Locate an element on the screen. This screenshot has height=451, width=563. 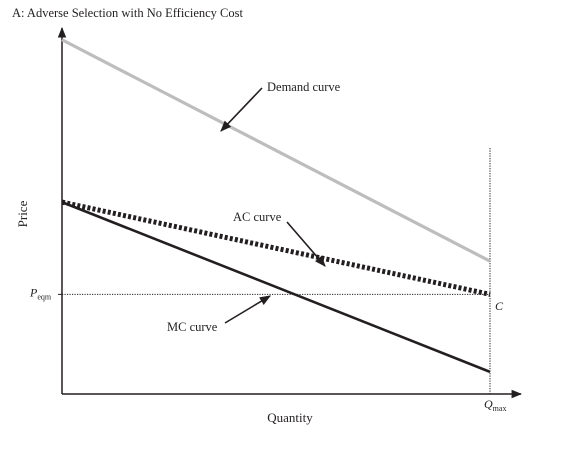
max-quantity-subscript: max is located at coordinates (500, 408).